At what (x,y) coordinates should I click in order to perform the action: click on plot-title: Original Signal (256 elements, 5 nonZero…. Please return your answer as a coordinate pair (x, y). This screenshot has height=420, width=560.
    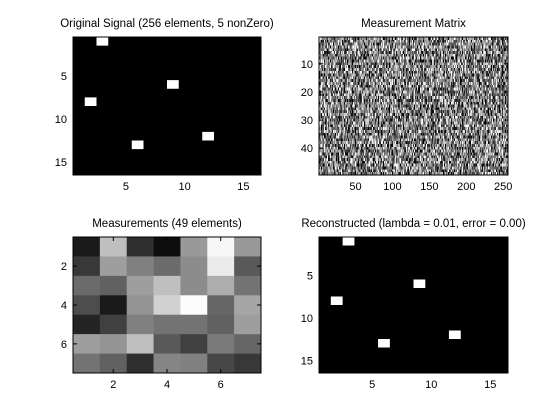
    Looking at the image, I should click on (167, 24).